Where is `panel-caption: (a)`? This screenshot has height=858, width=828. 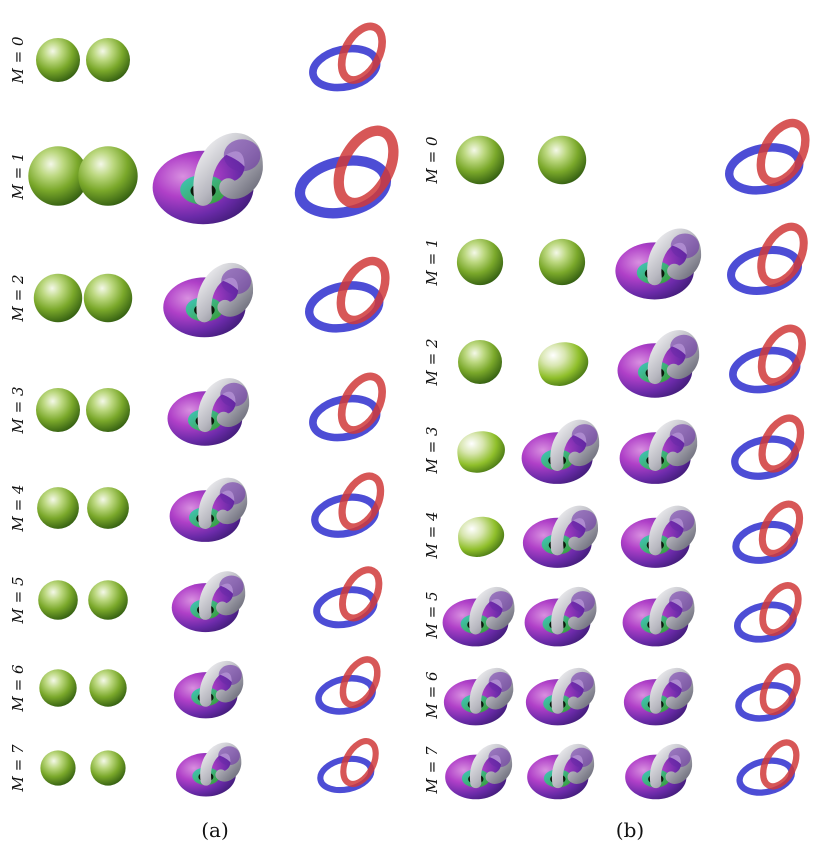 panel-caption: (a) is located at coordinates (215, 830).